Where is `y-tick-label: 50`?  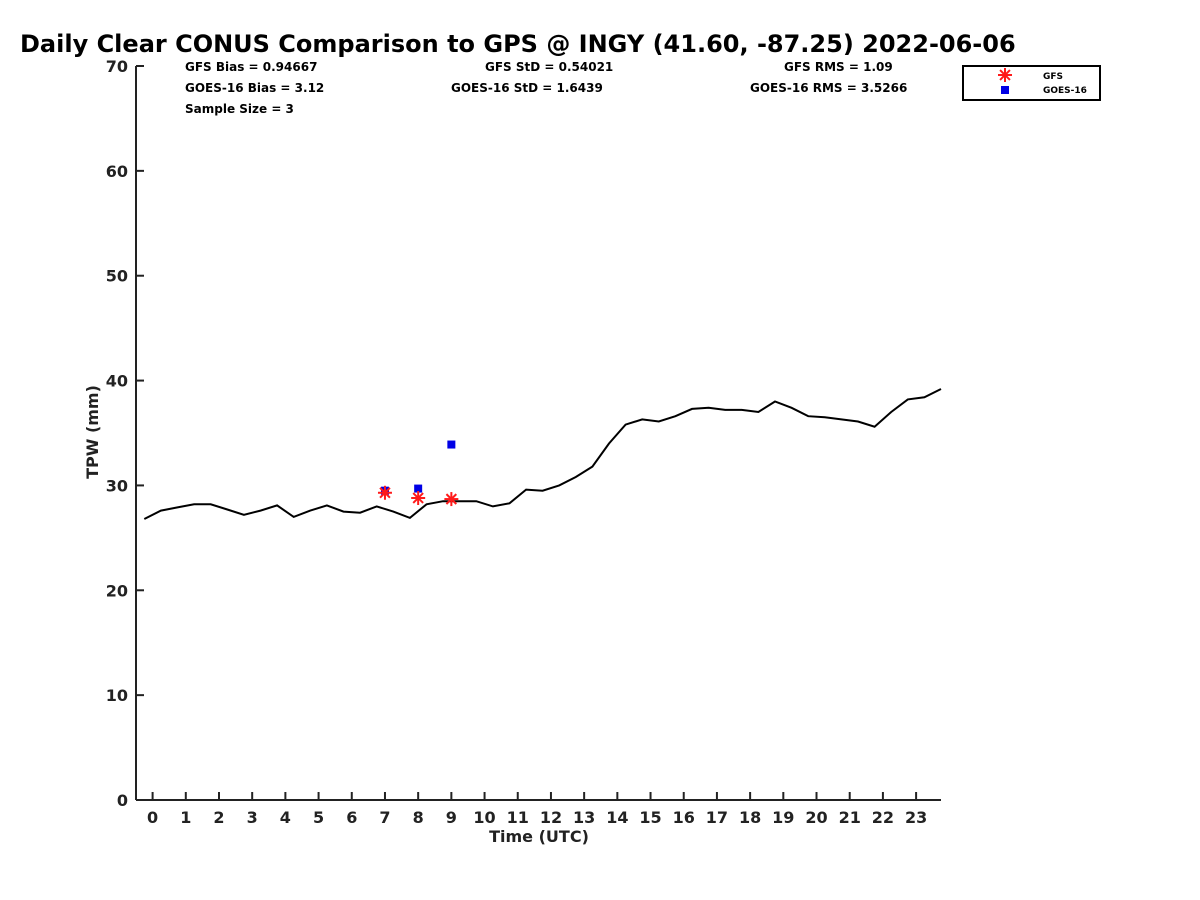 y-tick-label: 50 is located at coordinates (117, 276).